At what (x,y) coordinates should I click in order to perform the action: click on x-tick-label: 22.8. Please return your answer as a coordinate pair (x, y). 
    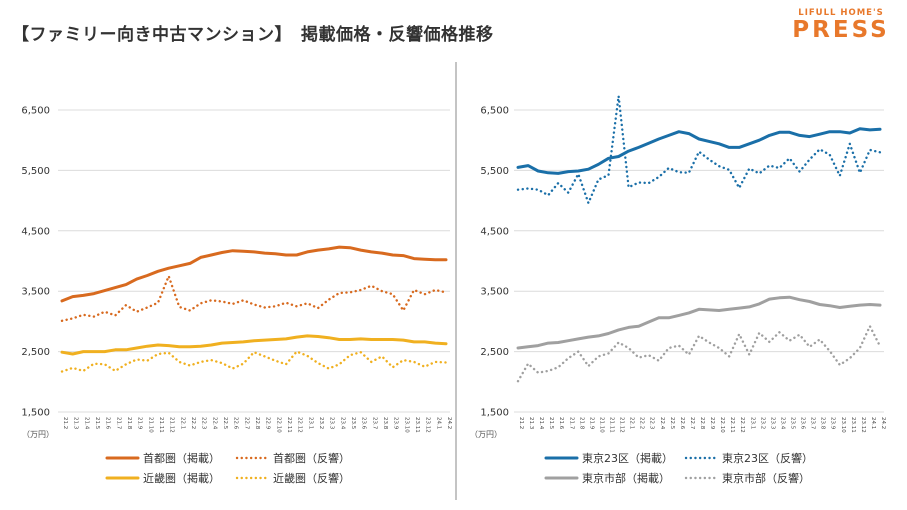
    Looking at the image, I should click on (257, 423).